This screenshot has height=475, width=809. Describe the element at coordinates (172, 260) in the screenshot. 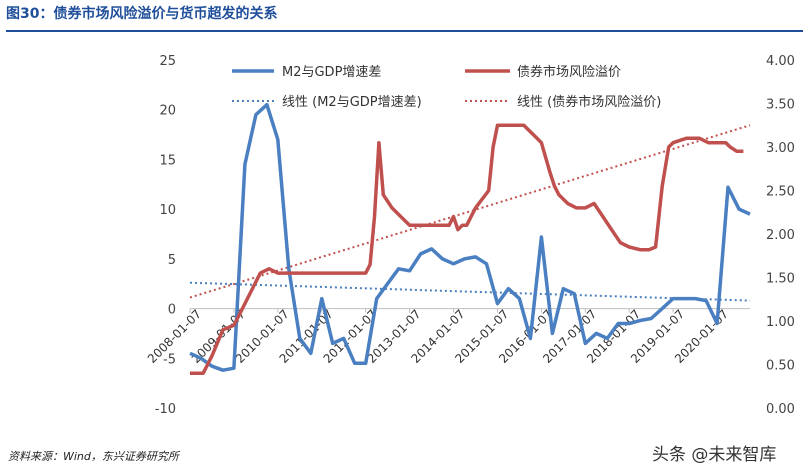

I see `y-left-tick-4: 5` at that location.